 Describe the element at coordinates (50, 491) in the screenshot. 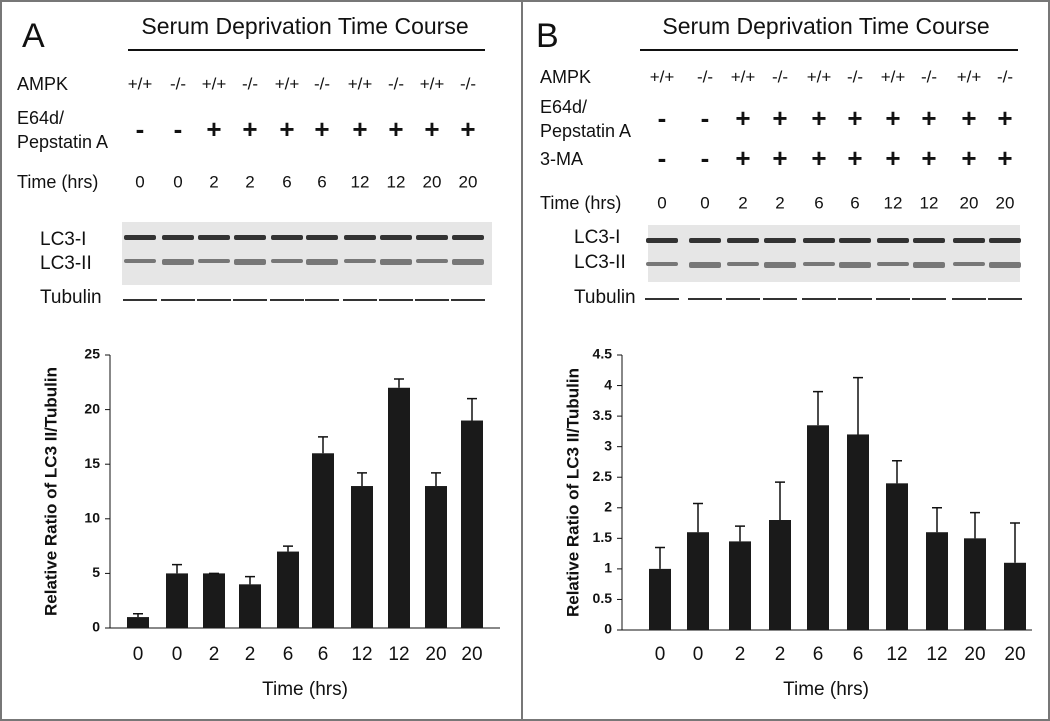

I see `y-axis-label: Relative Ratio of LC3 II/Tubulin` at that location.